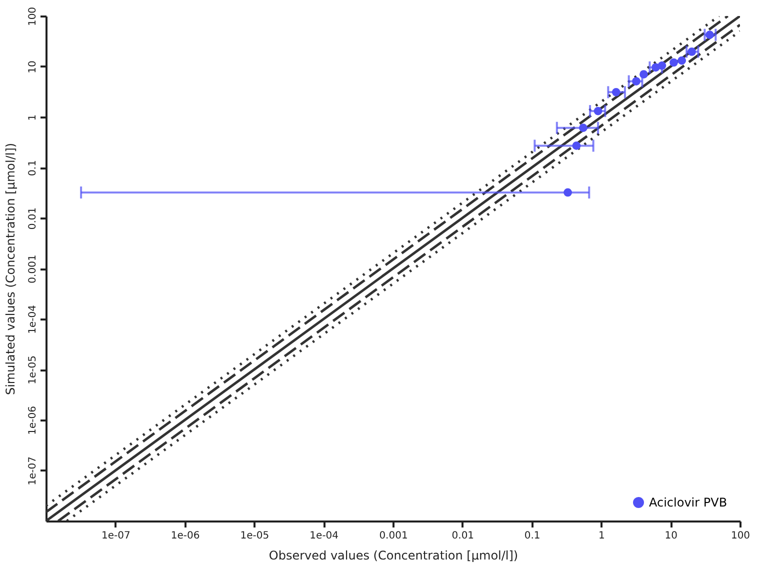  What do you see at coordinates (393, 536) in the screenshot?
I see `x-tick-label: 0.001` at bounding box center [393, 536].